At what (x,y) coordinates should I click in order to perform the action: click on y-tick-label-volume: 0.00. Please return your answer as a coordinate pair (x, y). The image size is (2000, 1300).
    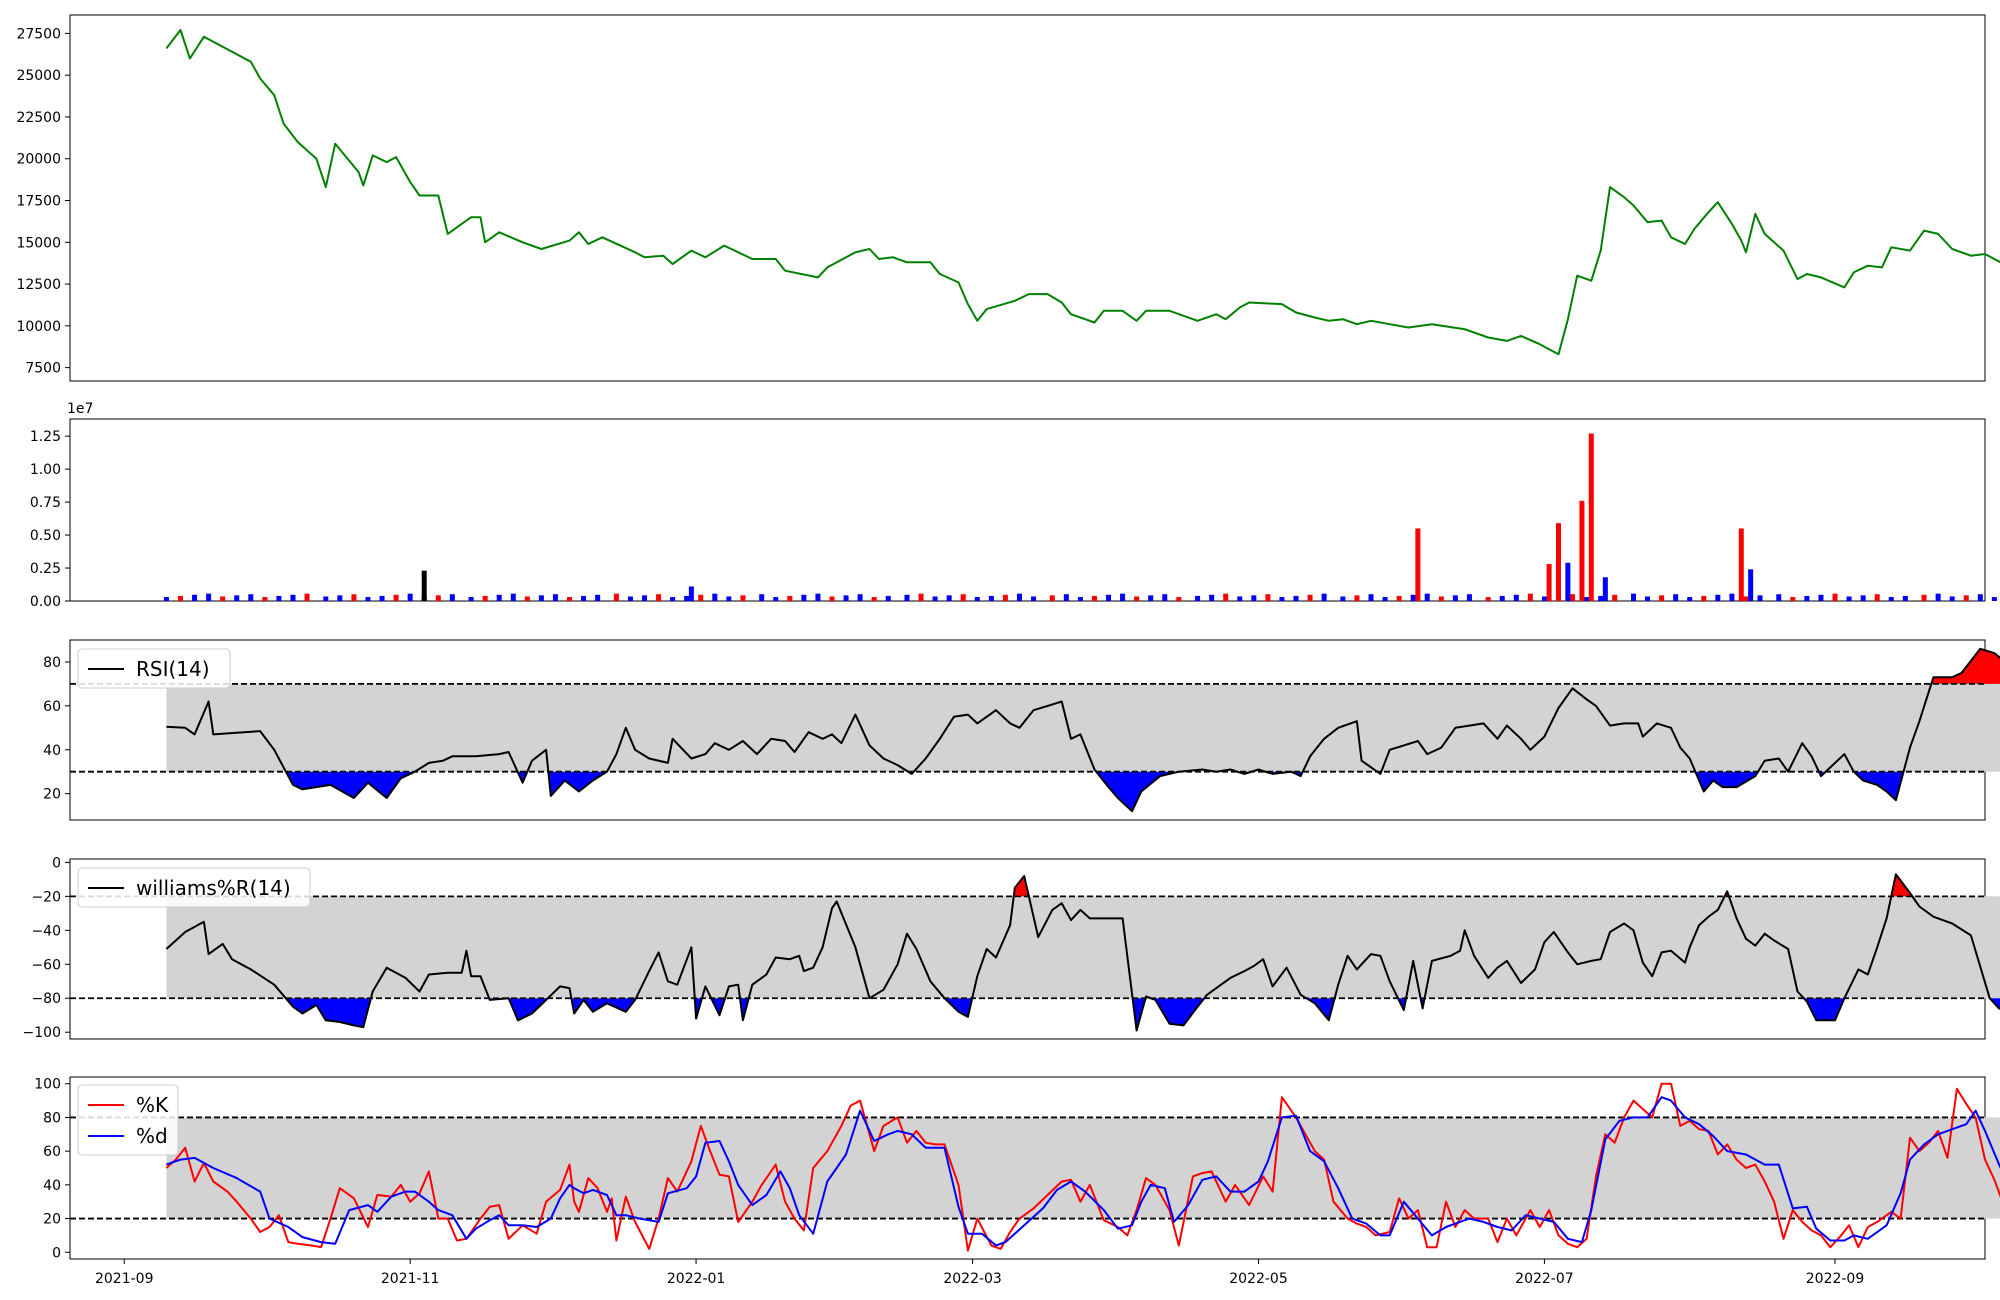
    Looking at the image, I should click on (45, 602).